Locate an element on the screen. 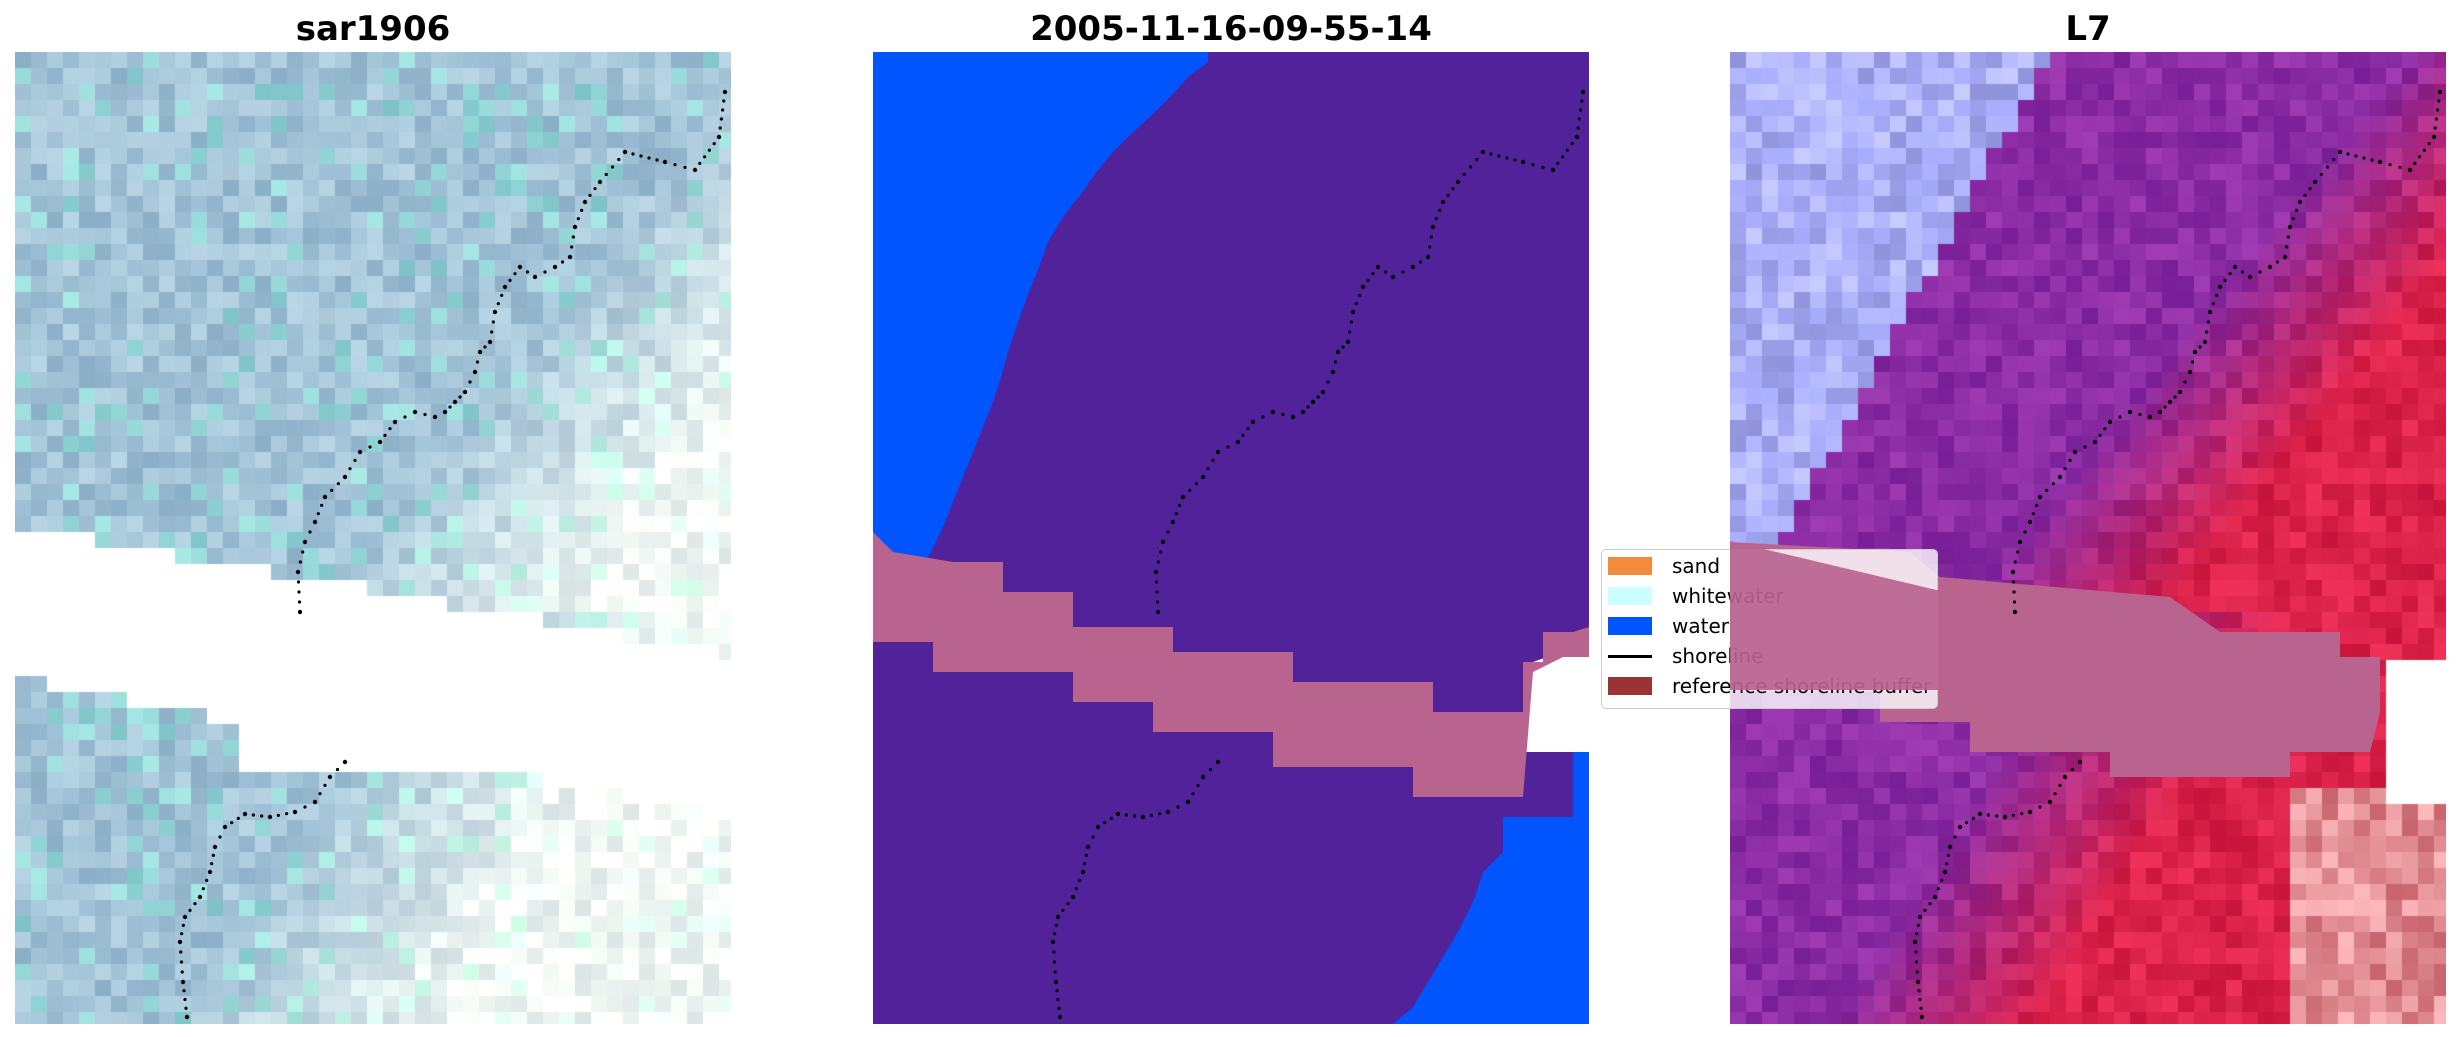  legend-item-shoreline: shoreline is located at coordinates (1686, 656).